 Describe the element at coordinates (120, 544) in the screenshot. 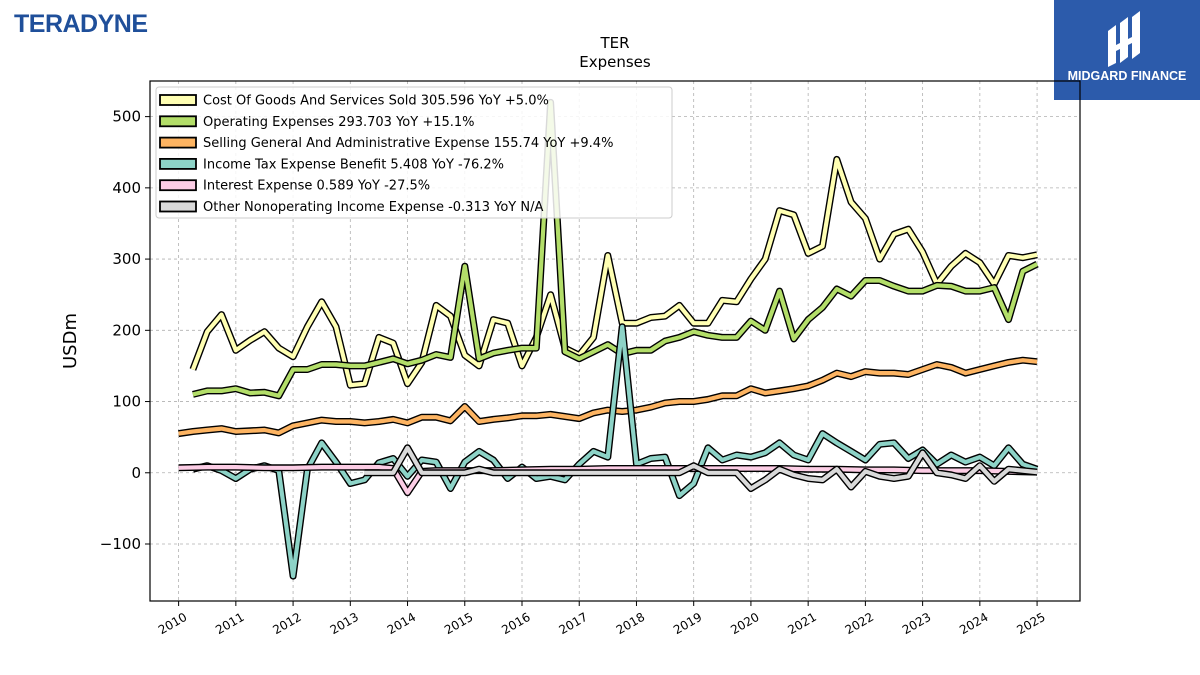

I see `y-tick-label: −100` at that location.